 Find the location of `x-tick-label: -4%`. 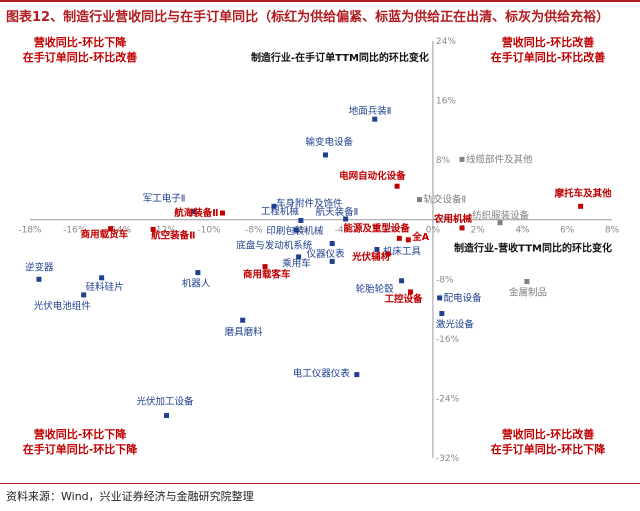

x-tick-label: -4% is located at coordinates (344, 231).